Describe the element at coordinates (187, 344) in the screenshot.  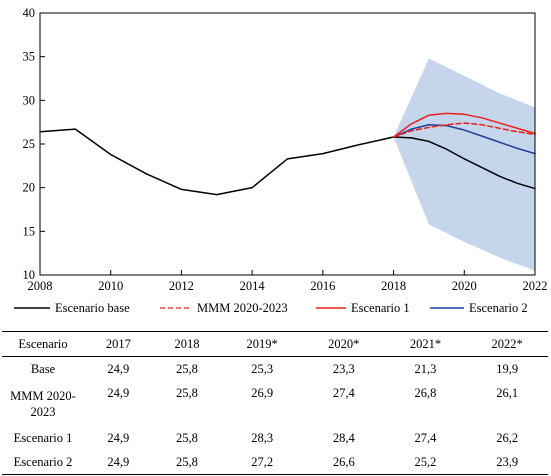
I see `table-header-cell: 2018` at that location.